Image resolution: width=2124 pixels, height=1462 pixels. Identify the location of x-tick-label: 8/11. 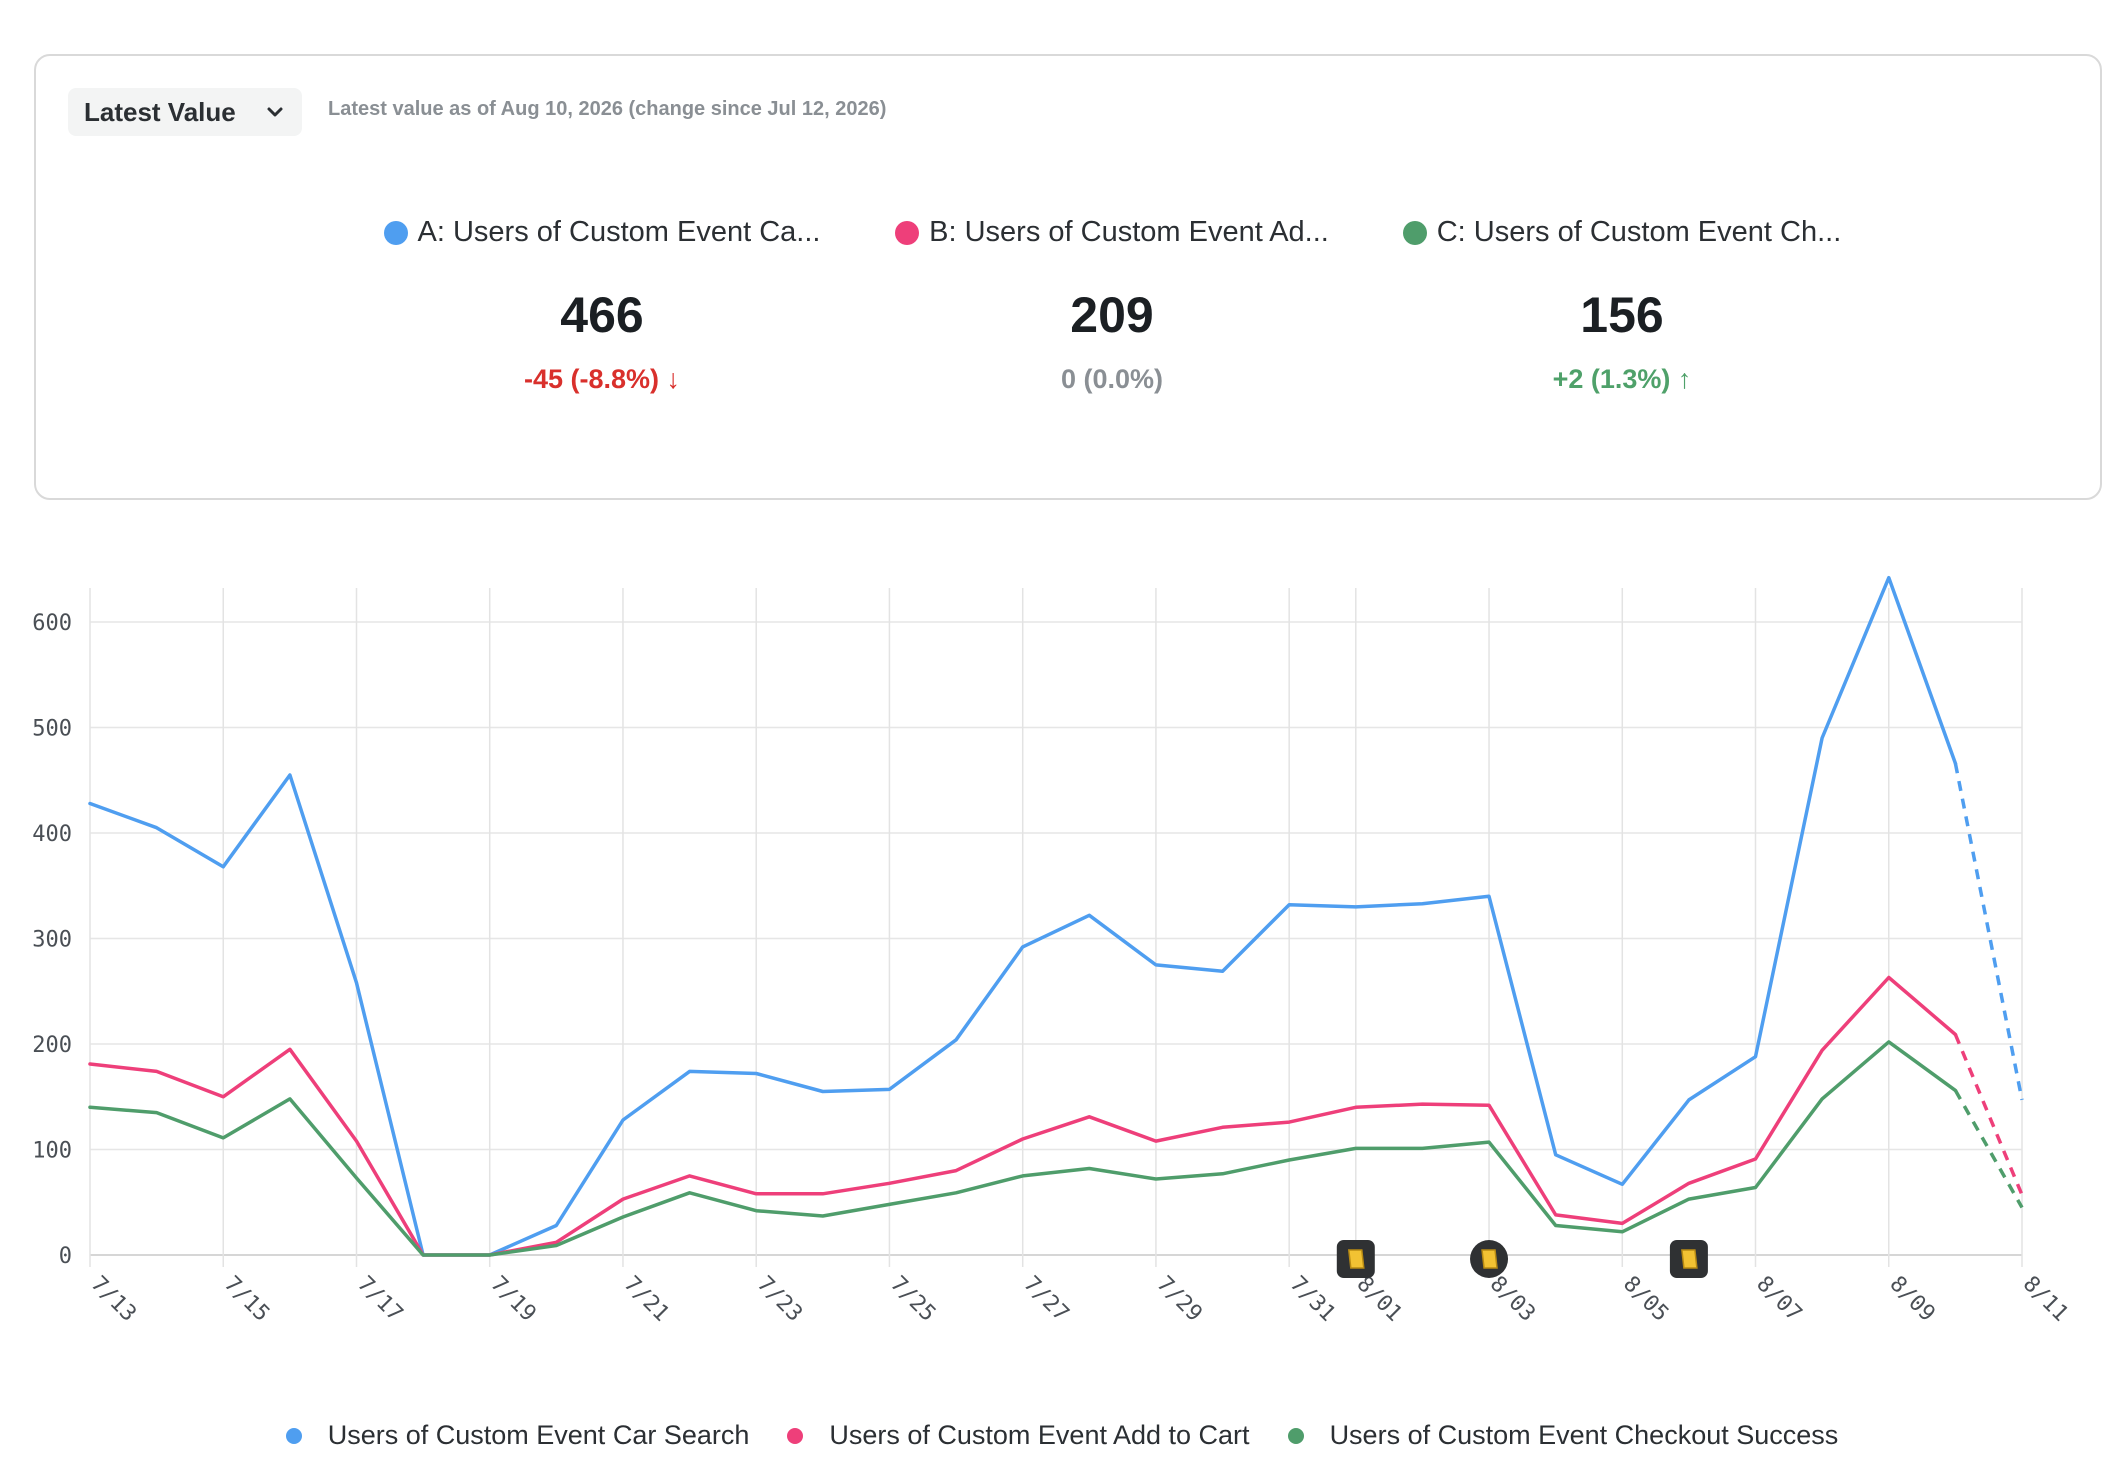
(2045, 1299).